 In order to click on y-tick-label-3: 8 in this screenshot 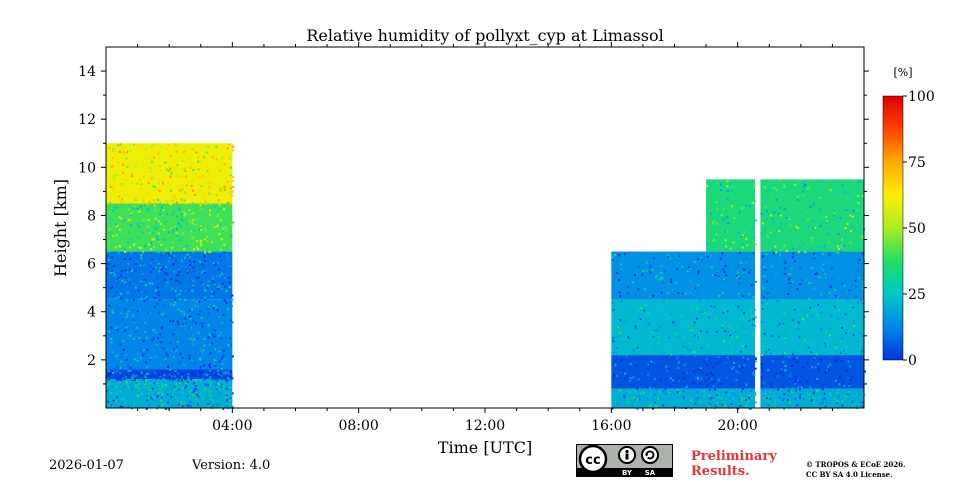, I will do `click(91, 216)`.